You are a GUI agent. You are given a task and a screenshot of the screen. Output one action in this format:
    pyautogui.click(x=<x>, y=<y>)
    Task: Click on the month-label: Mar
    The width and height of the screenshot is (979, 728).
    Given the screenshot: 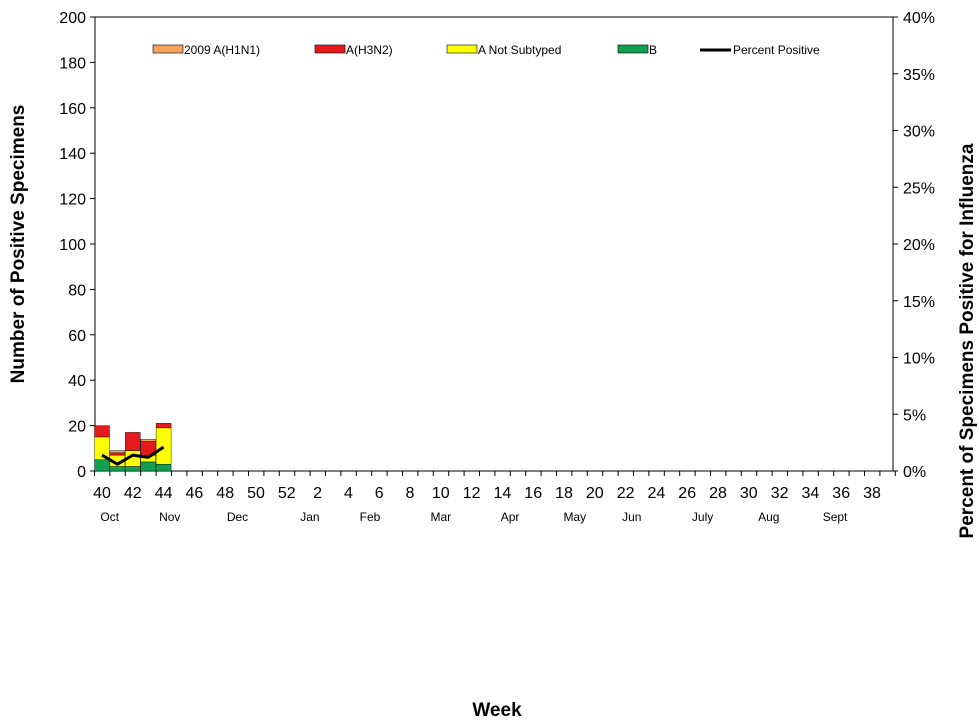 What is the action you would take?
    pyautogui.click(x=440, y=517)
    